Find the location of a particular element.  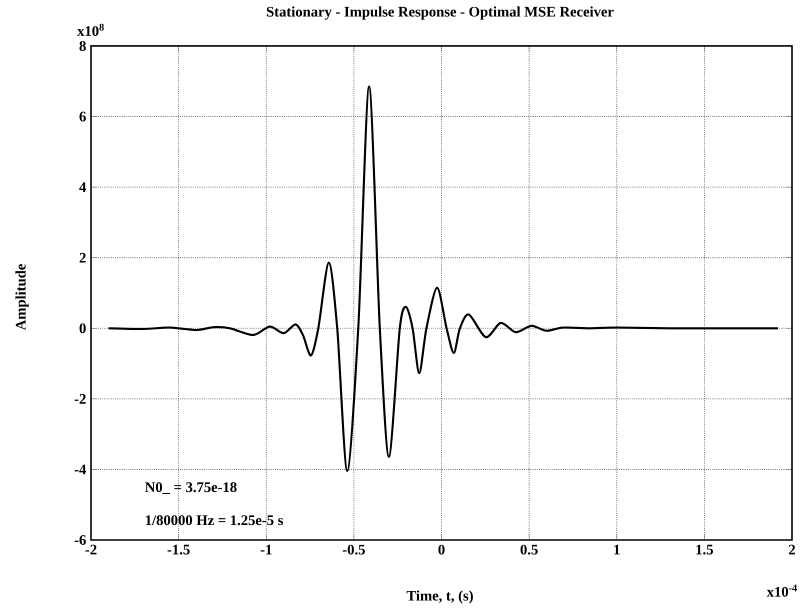

x-tick-label: 1 is located at coordinates (617, 549).